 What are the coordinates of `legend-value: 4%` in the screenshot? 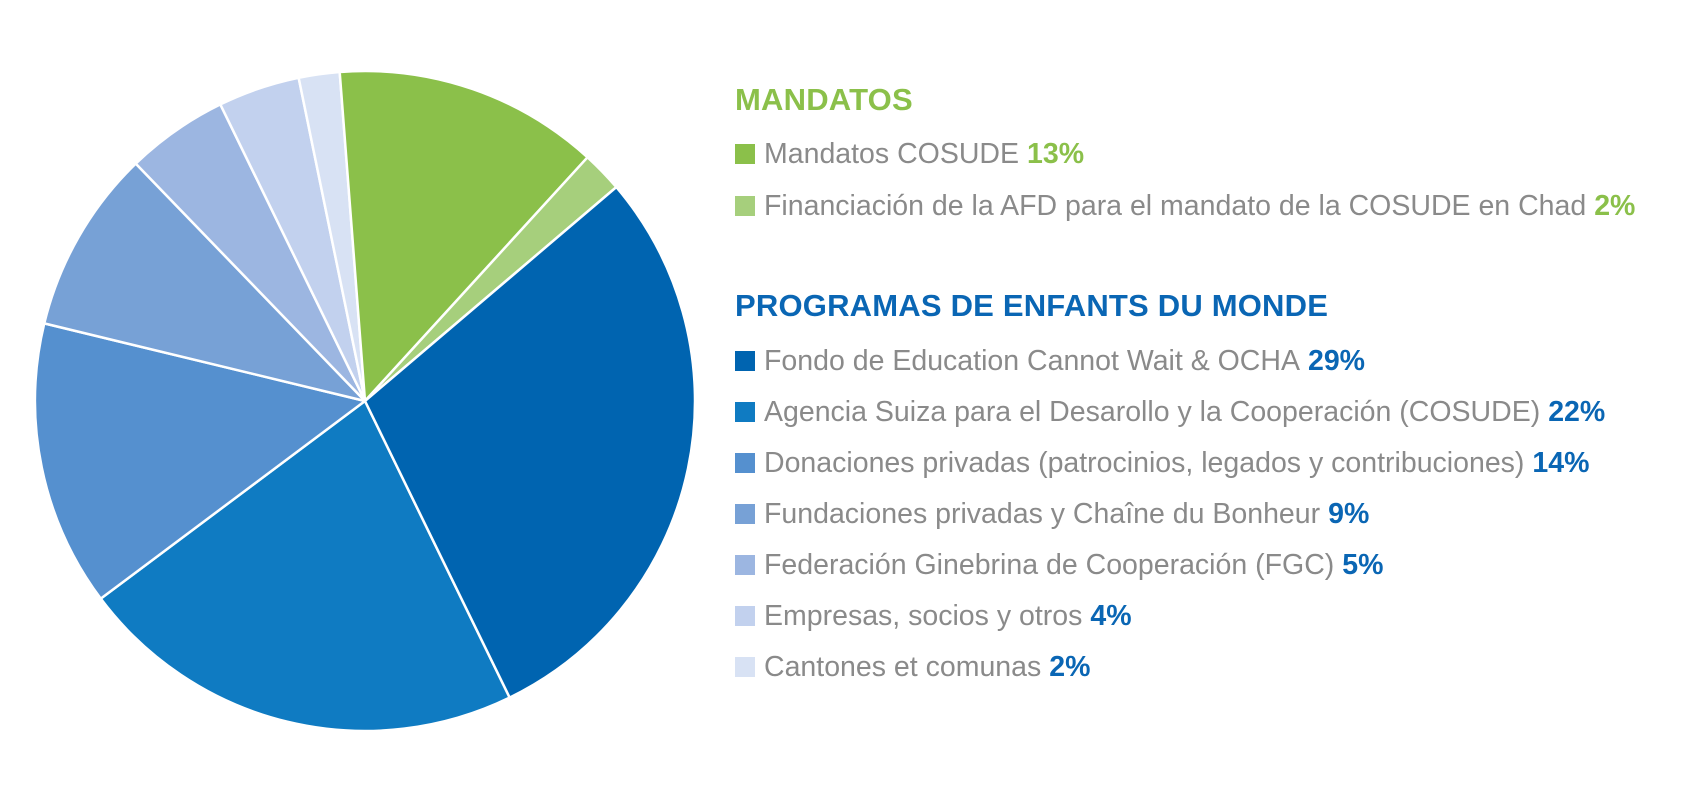 It's located at (1111, 615).